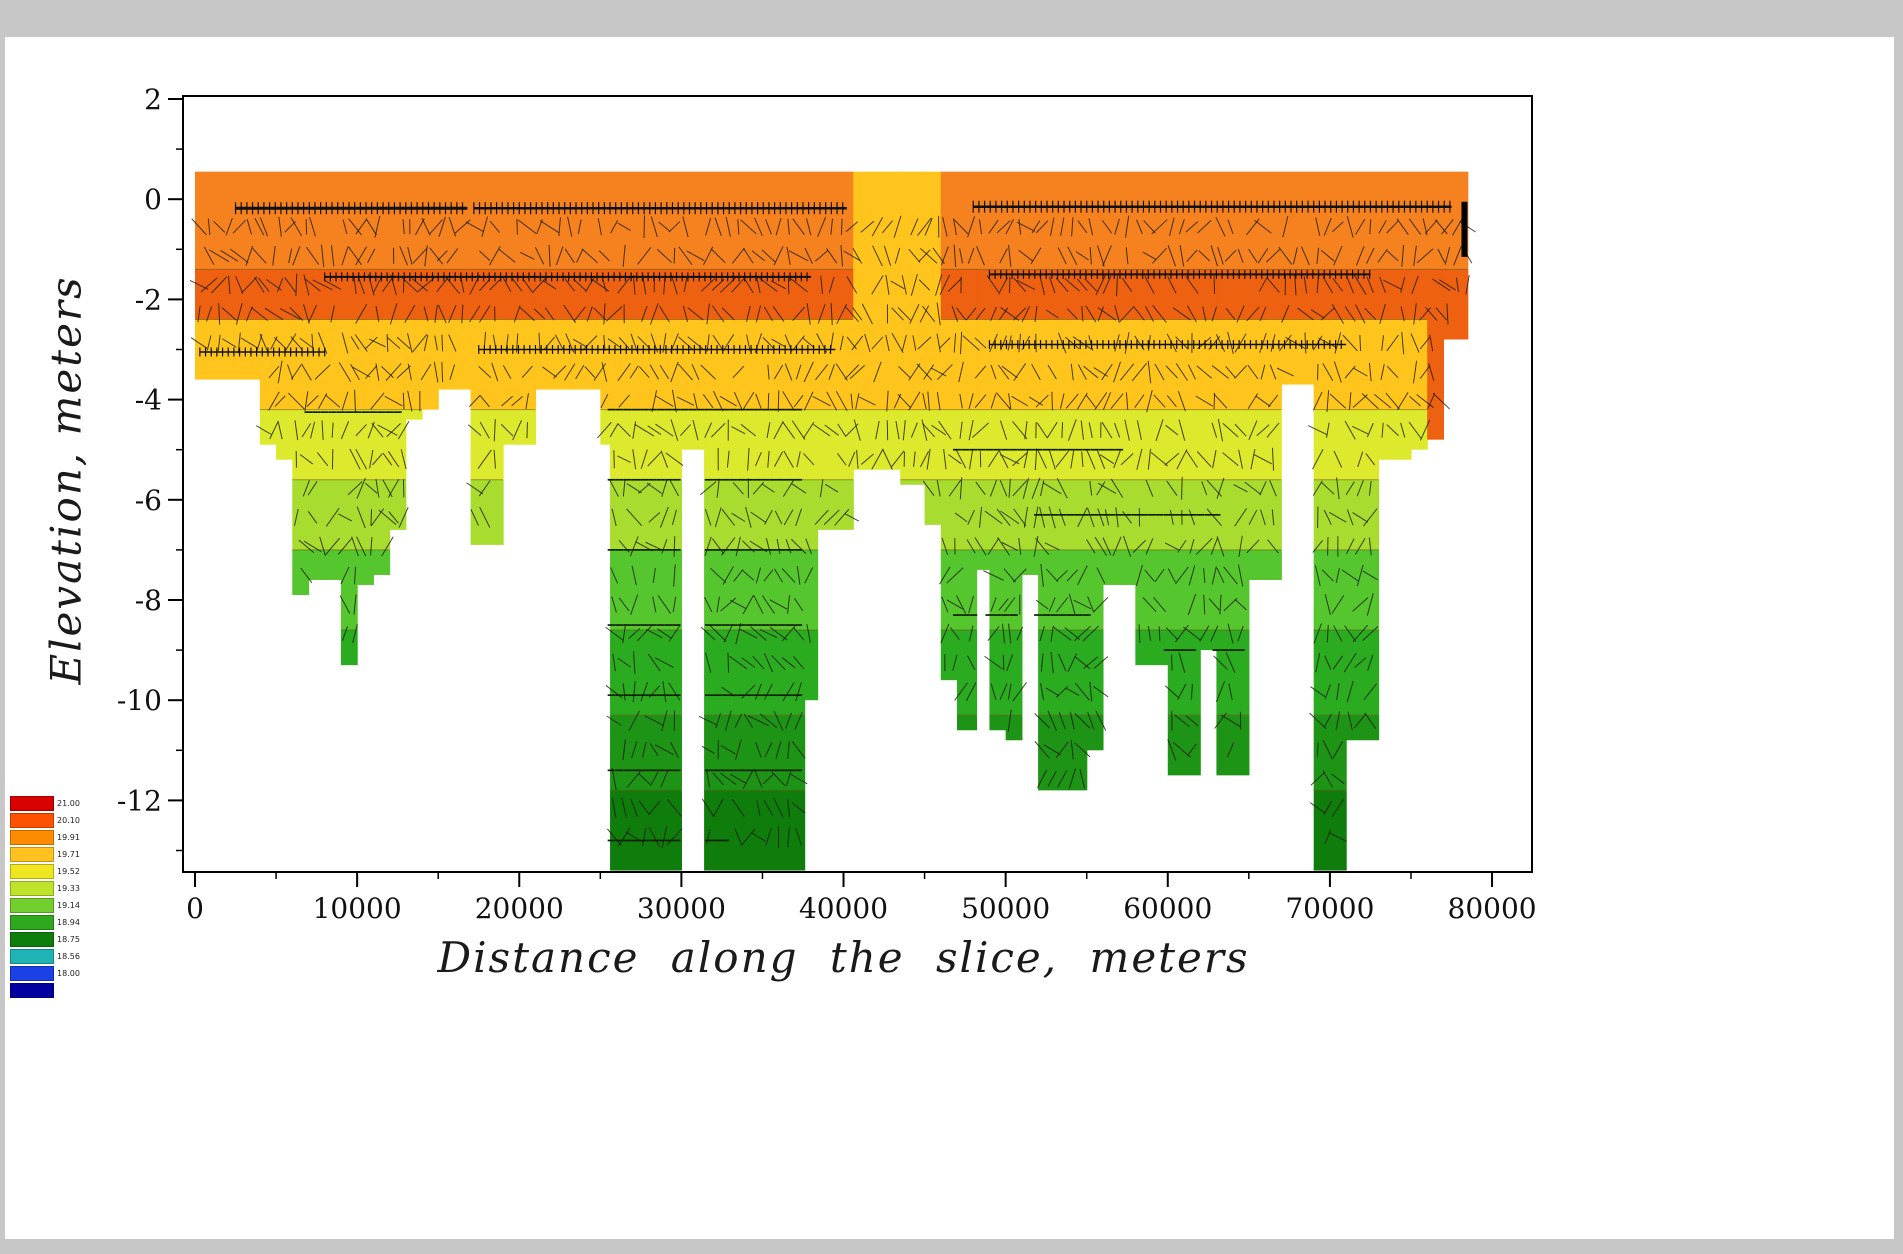 Image resolution: width=1903 pixels, height=1254 pixels. I want to click on x-tick-label: 50000, so click(1005, 908).